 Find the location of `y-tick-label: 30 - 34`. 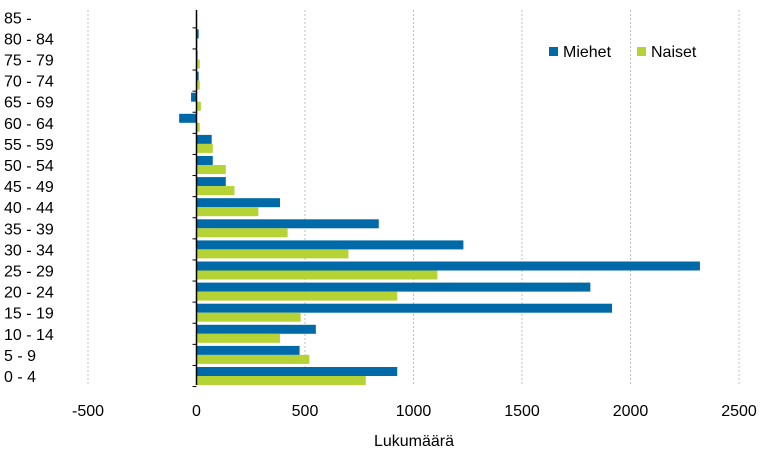

y-tick-label: 30 - 34 is located at coordinates (29, 250).